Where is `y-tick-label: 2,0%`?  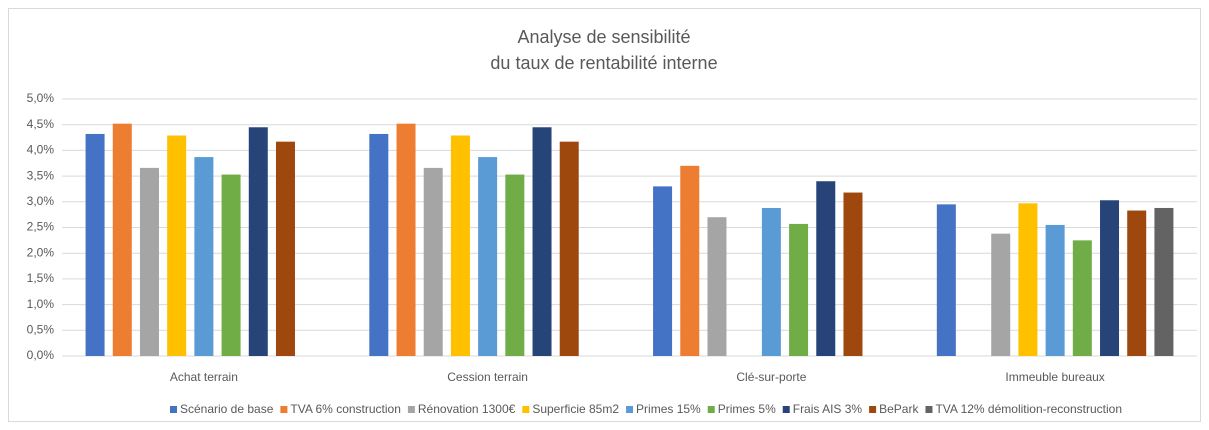
y-tick-label: 2,0% is located at coordinates (41, 252).